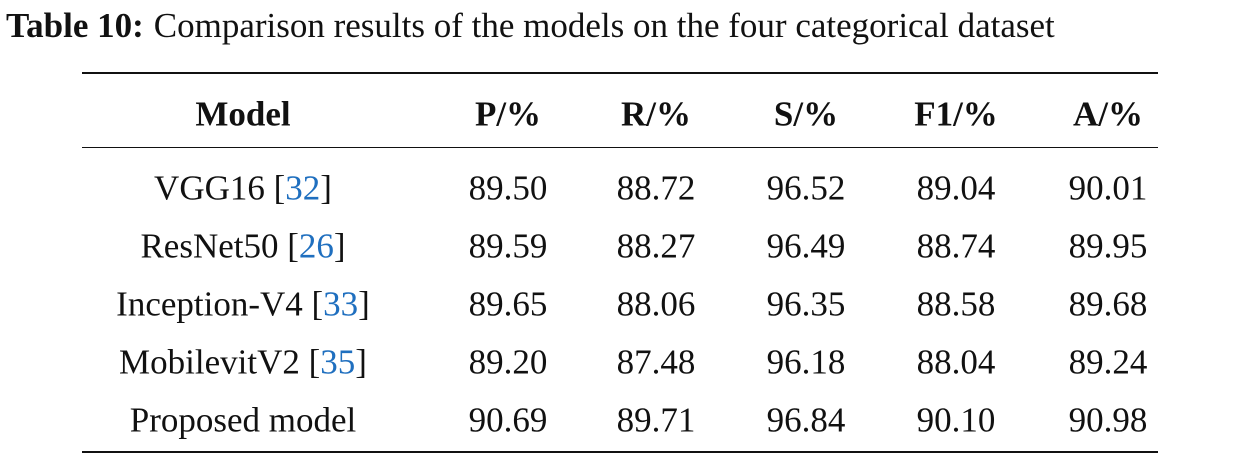 The image size is (1243, 457). I want to click on value-cell: 87.48, so click(656, 362).